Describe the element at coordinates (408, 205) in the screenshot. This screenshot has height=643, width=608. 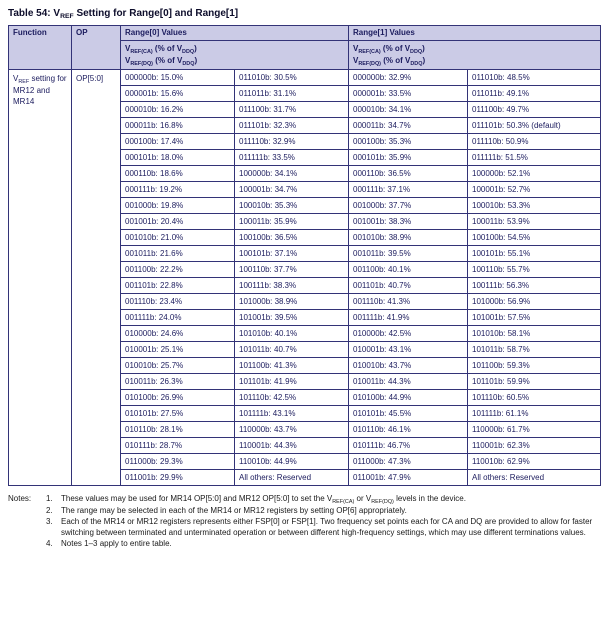
I see `value-cell: 001000b: 37.7%` at that location.